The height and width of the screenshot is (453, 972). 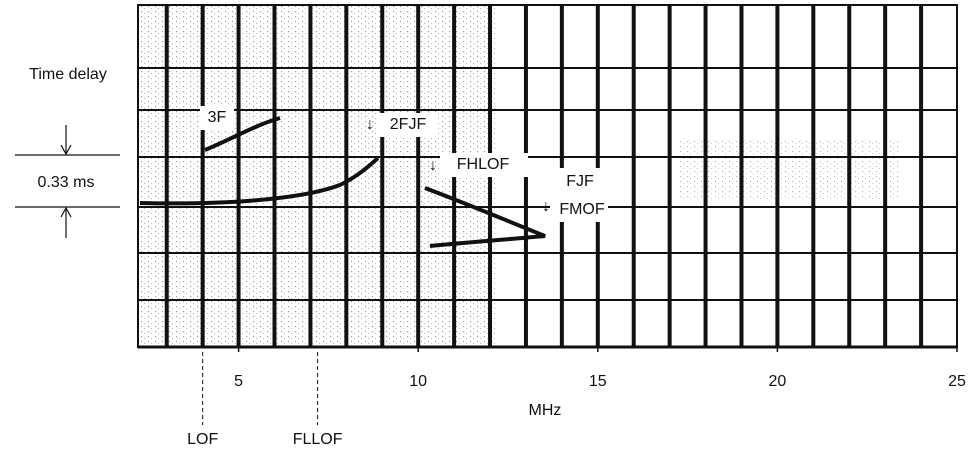 What do you see at coordinates (66, 182) in the screenshot?
I see `delay-step: 0.33 ms` at bounding box center [66, 182].